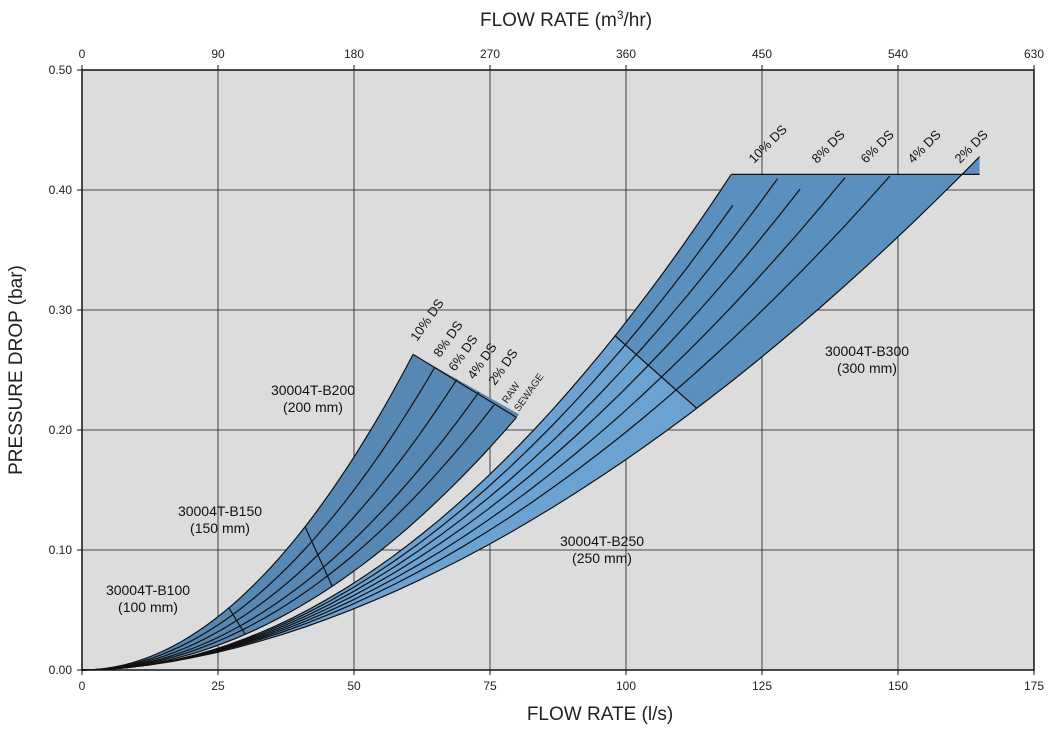 The image size is (1049, 731). What do you see at coordinates (61, 550) in the screenshot?
I see `y-tick-label-1: 0.10` at bounding box center [61, 550].